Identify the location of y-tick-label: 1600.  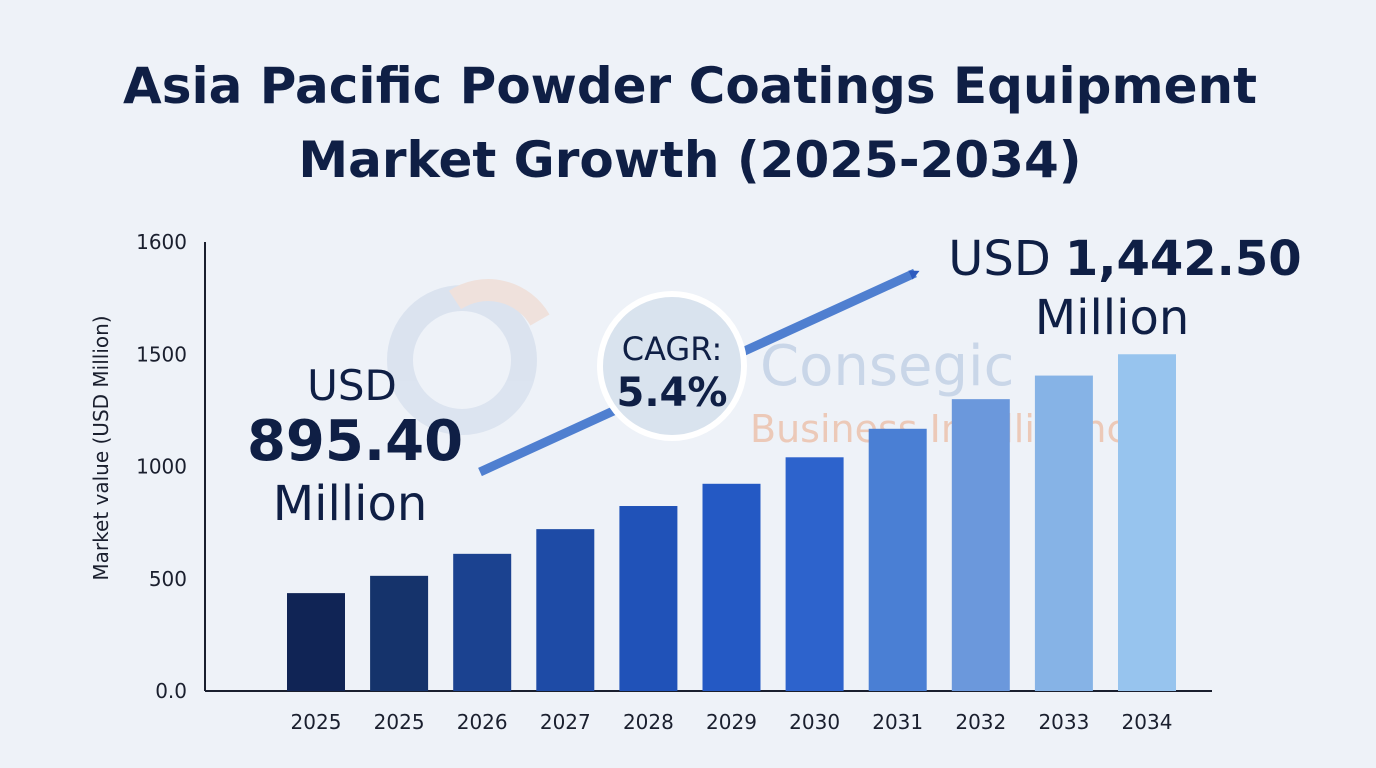
(161, 242).